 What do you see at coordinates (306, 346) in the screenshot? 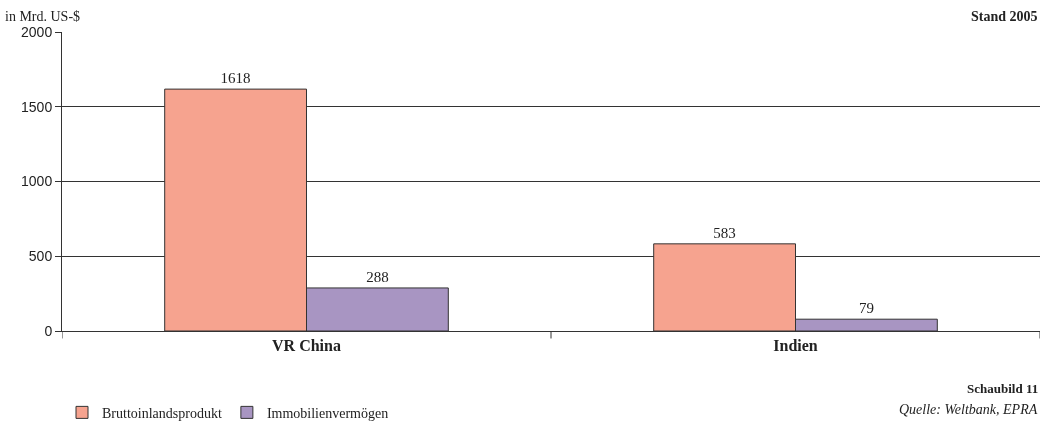
I see `x-tick-label: VR China` at bounding box center [306, 346].